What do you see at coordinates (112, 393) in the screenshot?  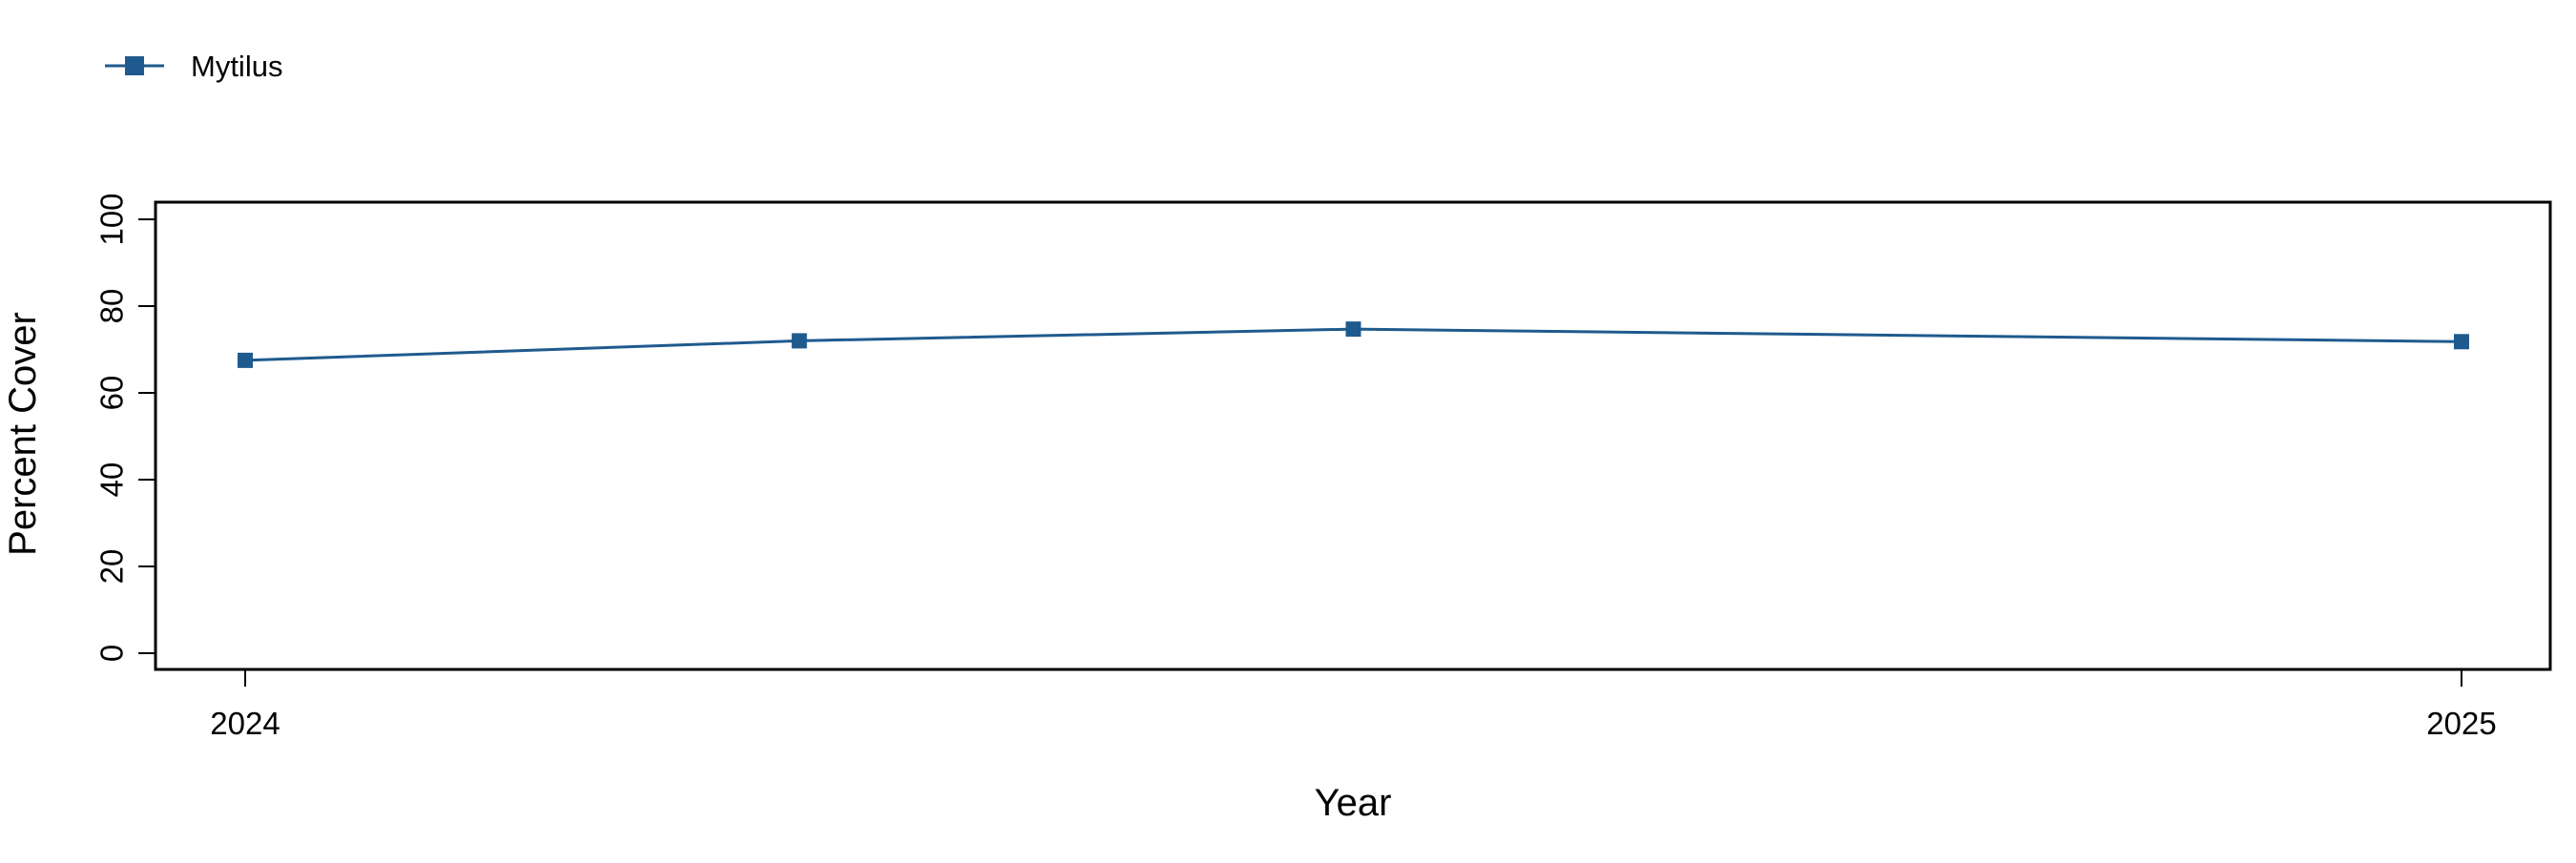 I see `y-tick-label: 60` at bounding box center [112, 393].